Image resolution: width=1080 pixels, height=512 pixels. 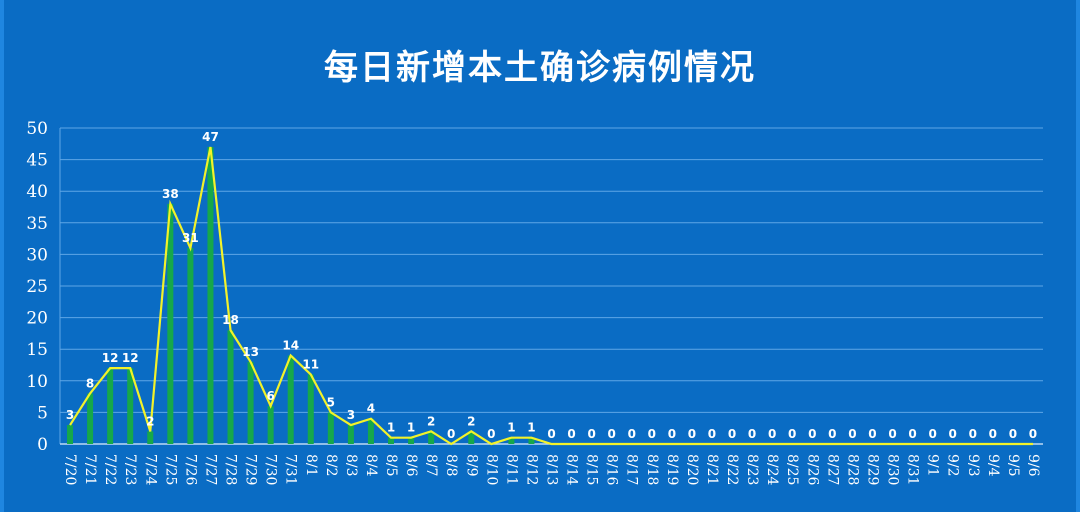 What do you see at coordinates (270, 396) in the screenshot?
I see `data-label: 6` at bounding box center [270, 396].